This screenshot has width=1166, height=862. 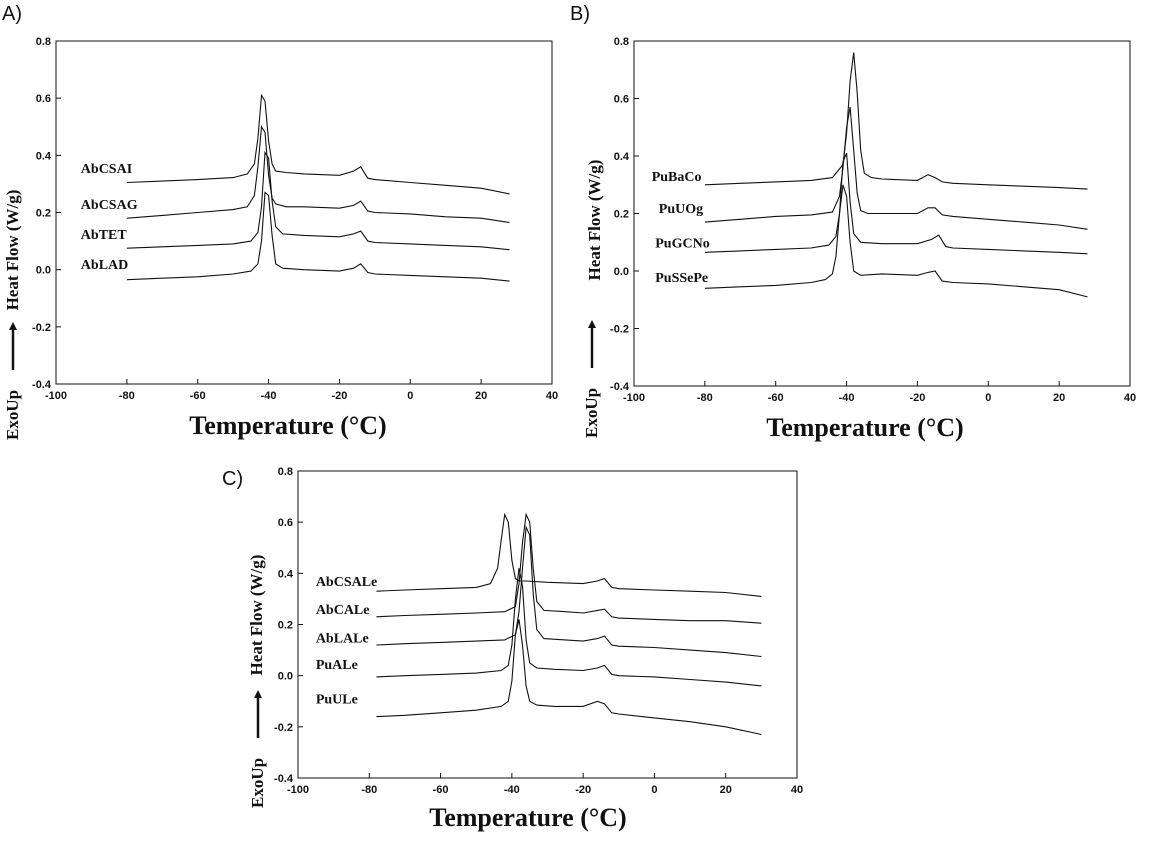 I want to click on series-label-PuULe: PuULe, so click(x=337, y=700).